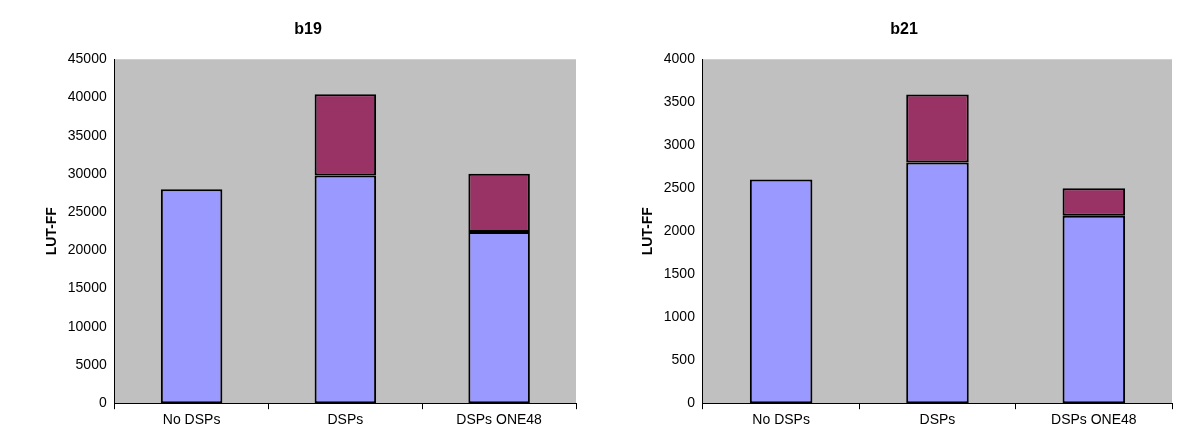  I want to click on y-tick-label: 10000, so click(87, 325).